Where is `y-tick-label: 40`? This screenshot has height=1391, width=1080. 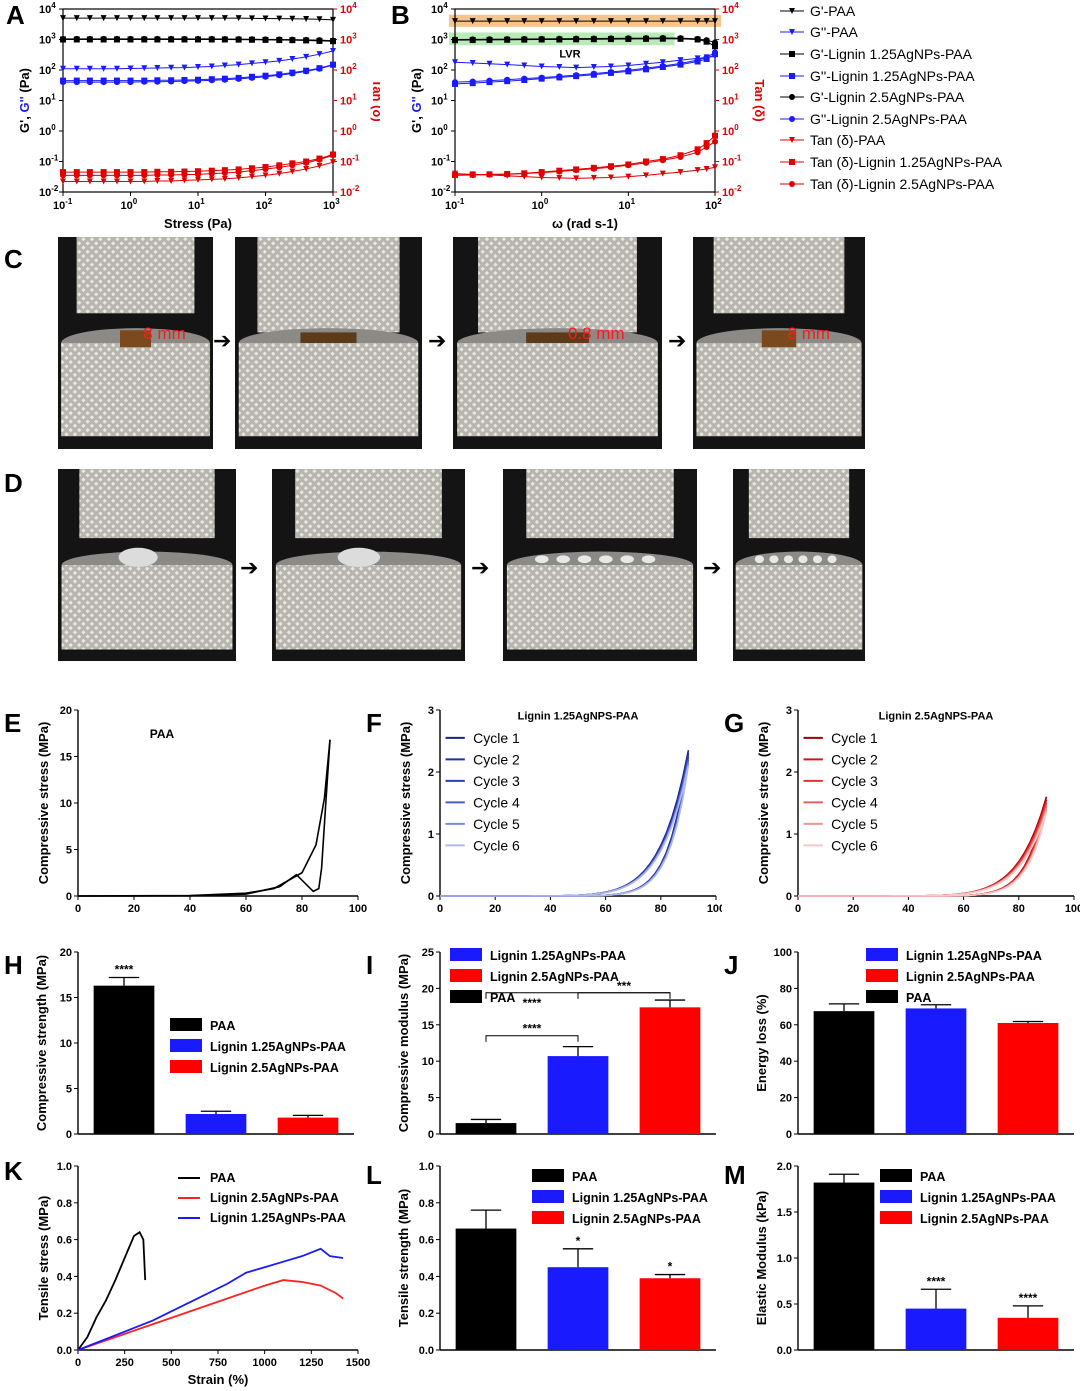 y-tick-label: 40 is located at coordinates (786, 1062).